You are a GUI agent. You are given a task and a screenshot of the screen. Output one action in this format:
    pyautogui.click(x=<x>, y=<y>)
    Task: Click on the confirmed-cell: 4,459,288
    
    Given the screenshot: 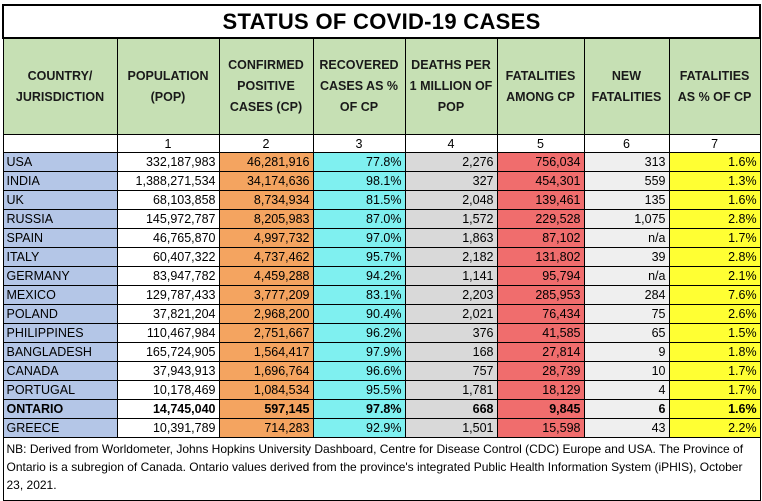 What is the action you would take?
    pyautogui.click(x=266, y=276)
    